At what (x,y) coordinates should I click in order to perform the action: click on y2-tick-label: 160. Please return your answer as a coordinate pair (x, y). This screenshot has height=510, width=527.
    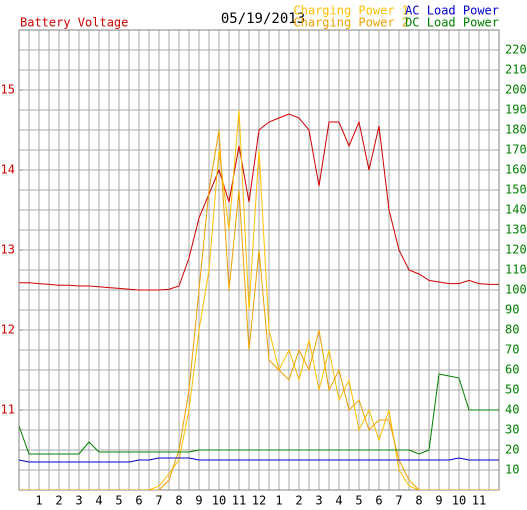
    Looking at the image, I should click on (516, 170).